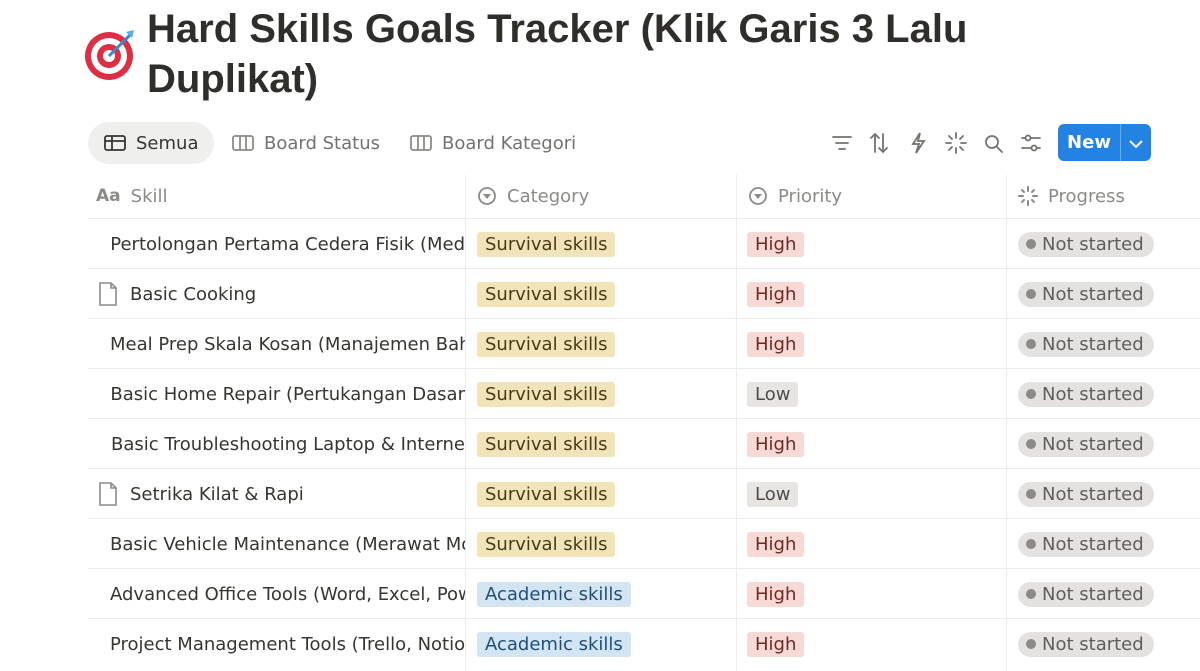  I want to click on skill-name: Advanced Office Tools (Word, Excel, Pow, so click(287, 594).